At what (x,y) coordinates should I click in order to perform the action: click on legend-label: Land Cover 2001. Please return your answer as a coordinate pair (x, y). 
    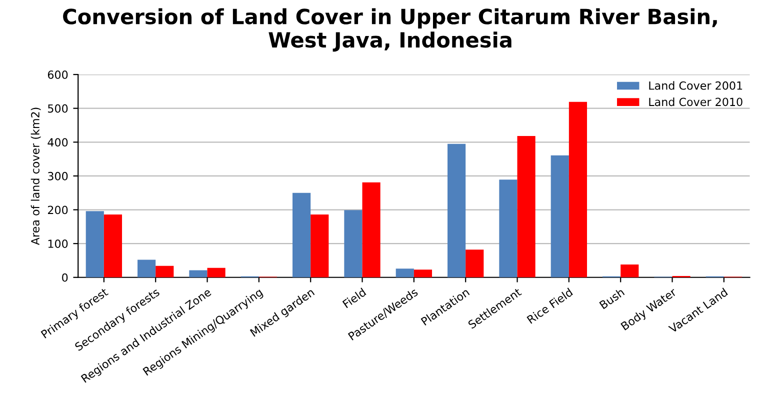
    Looking at the image, I should click on (695, 85).